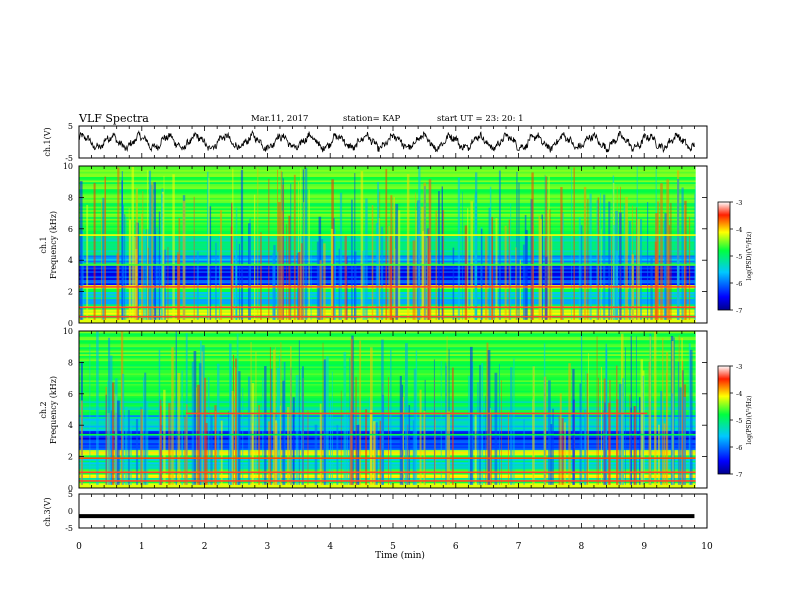 The image size is (792, 612). What do you see at coordinates (43, 409) in the screenshot?
I see `ch2-spec-ylabel-a: ch.2` at bounding box center [43, 409].